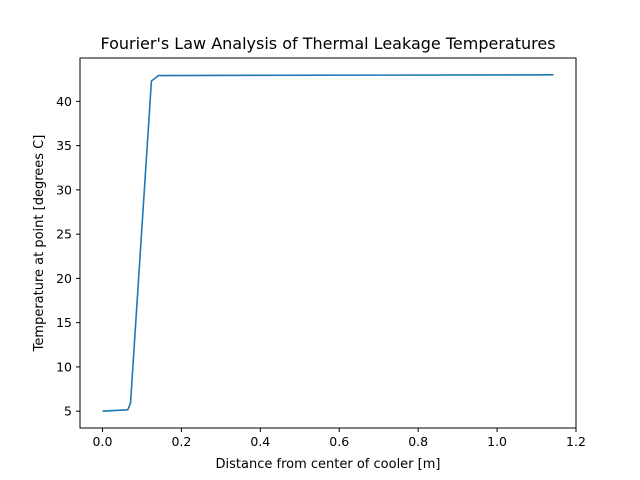 The width and height of the screenshot is (640, 480). Describe the element at coordinates (418, 441) in the screenshot. I see `x-tick-label: 0.8` at that location.